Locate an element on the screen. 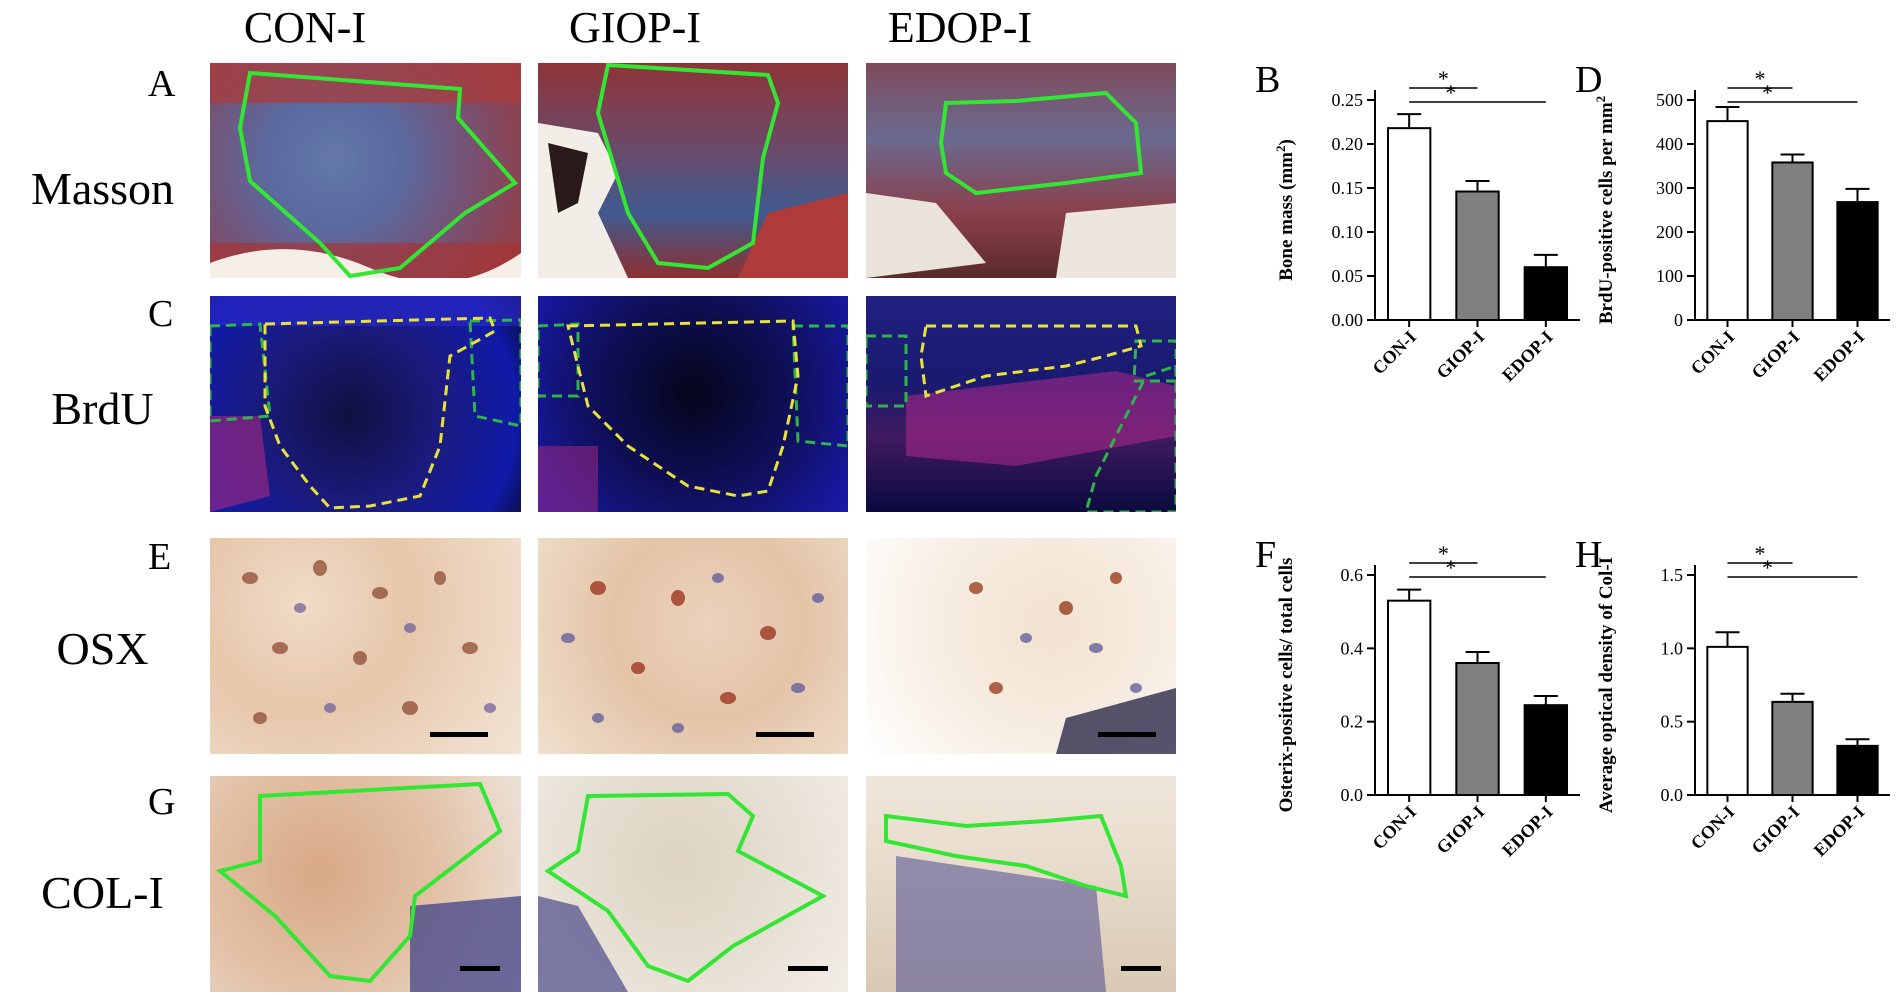 This screenshot has height=996, width=1900. col-con-image is located at coordinates (365, 884).